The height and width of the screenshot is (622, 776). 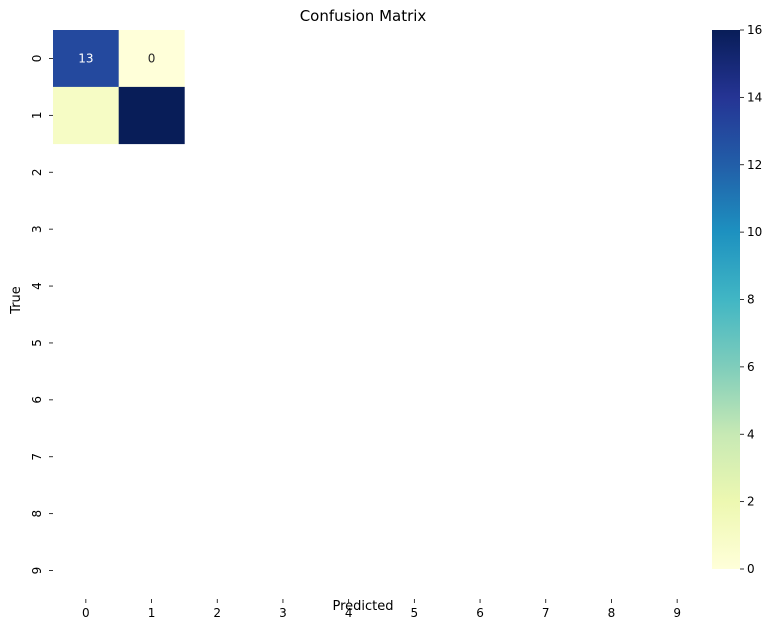 I want to click on colorbar-tick-label-8: 8, so click(x=751, y=300).